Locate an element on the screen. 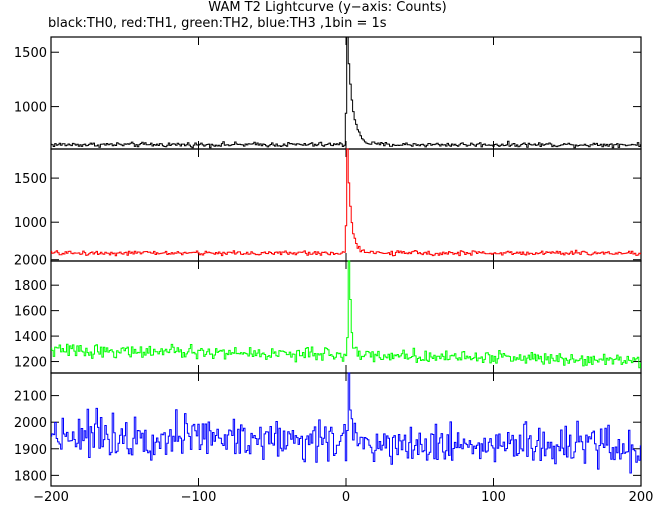 This screenshot has width=655, height=505. y-tick-label: 2100 is located at coordinates (30, 397).